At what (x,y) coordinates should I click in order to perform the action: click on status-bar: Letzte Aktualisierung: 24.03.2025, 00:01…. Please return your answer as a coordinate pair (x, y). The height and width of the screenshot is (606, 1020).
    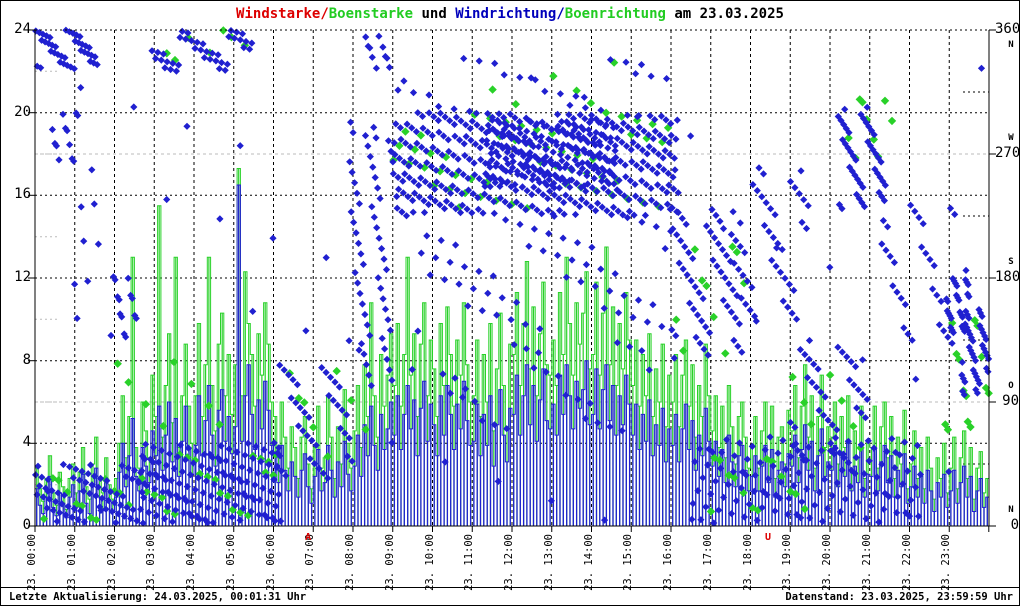
    Looking at the image, I should click on (510, 596).